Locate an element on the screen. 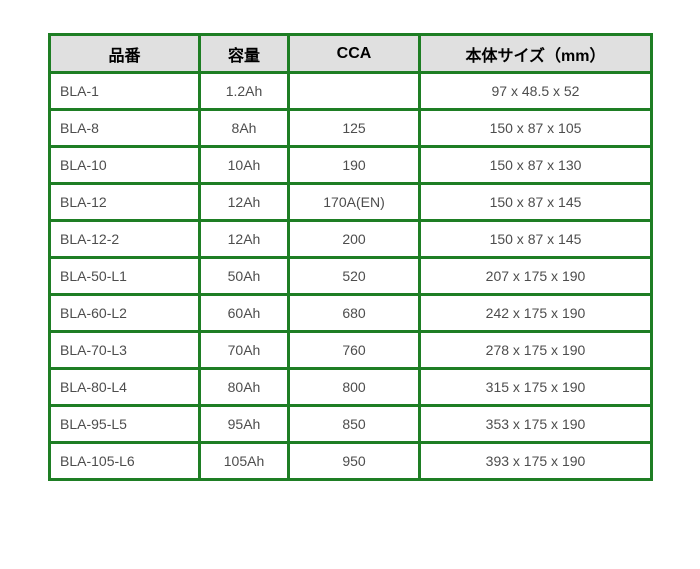  cell-0-1: 1.2Ah is located at coordinates (244, 91).